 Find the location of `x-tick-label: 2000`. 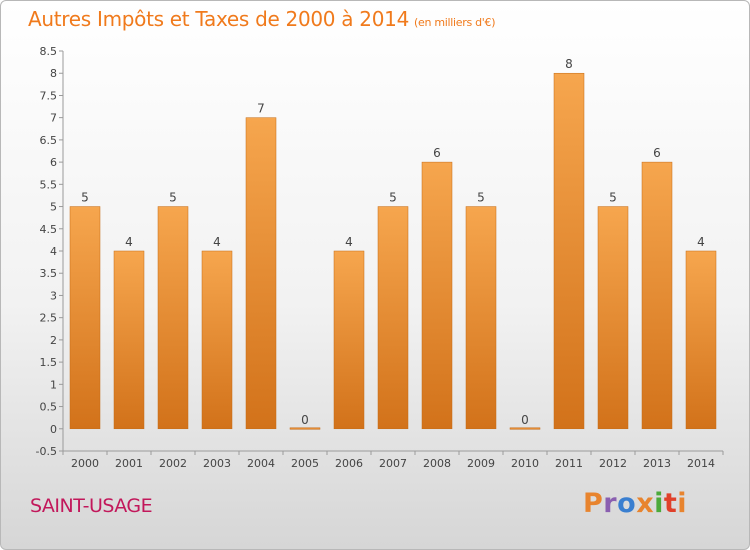

x-tick-label: 2000 is located at coordinates (85, 463).